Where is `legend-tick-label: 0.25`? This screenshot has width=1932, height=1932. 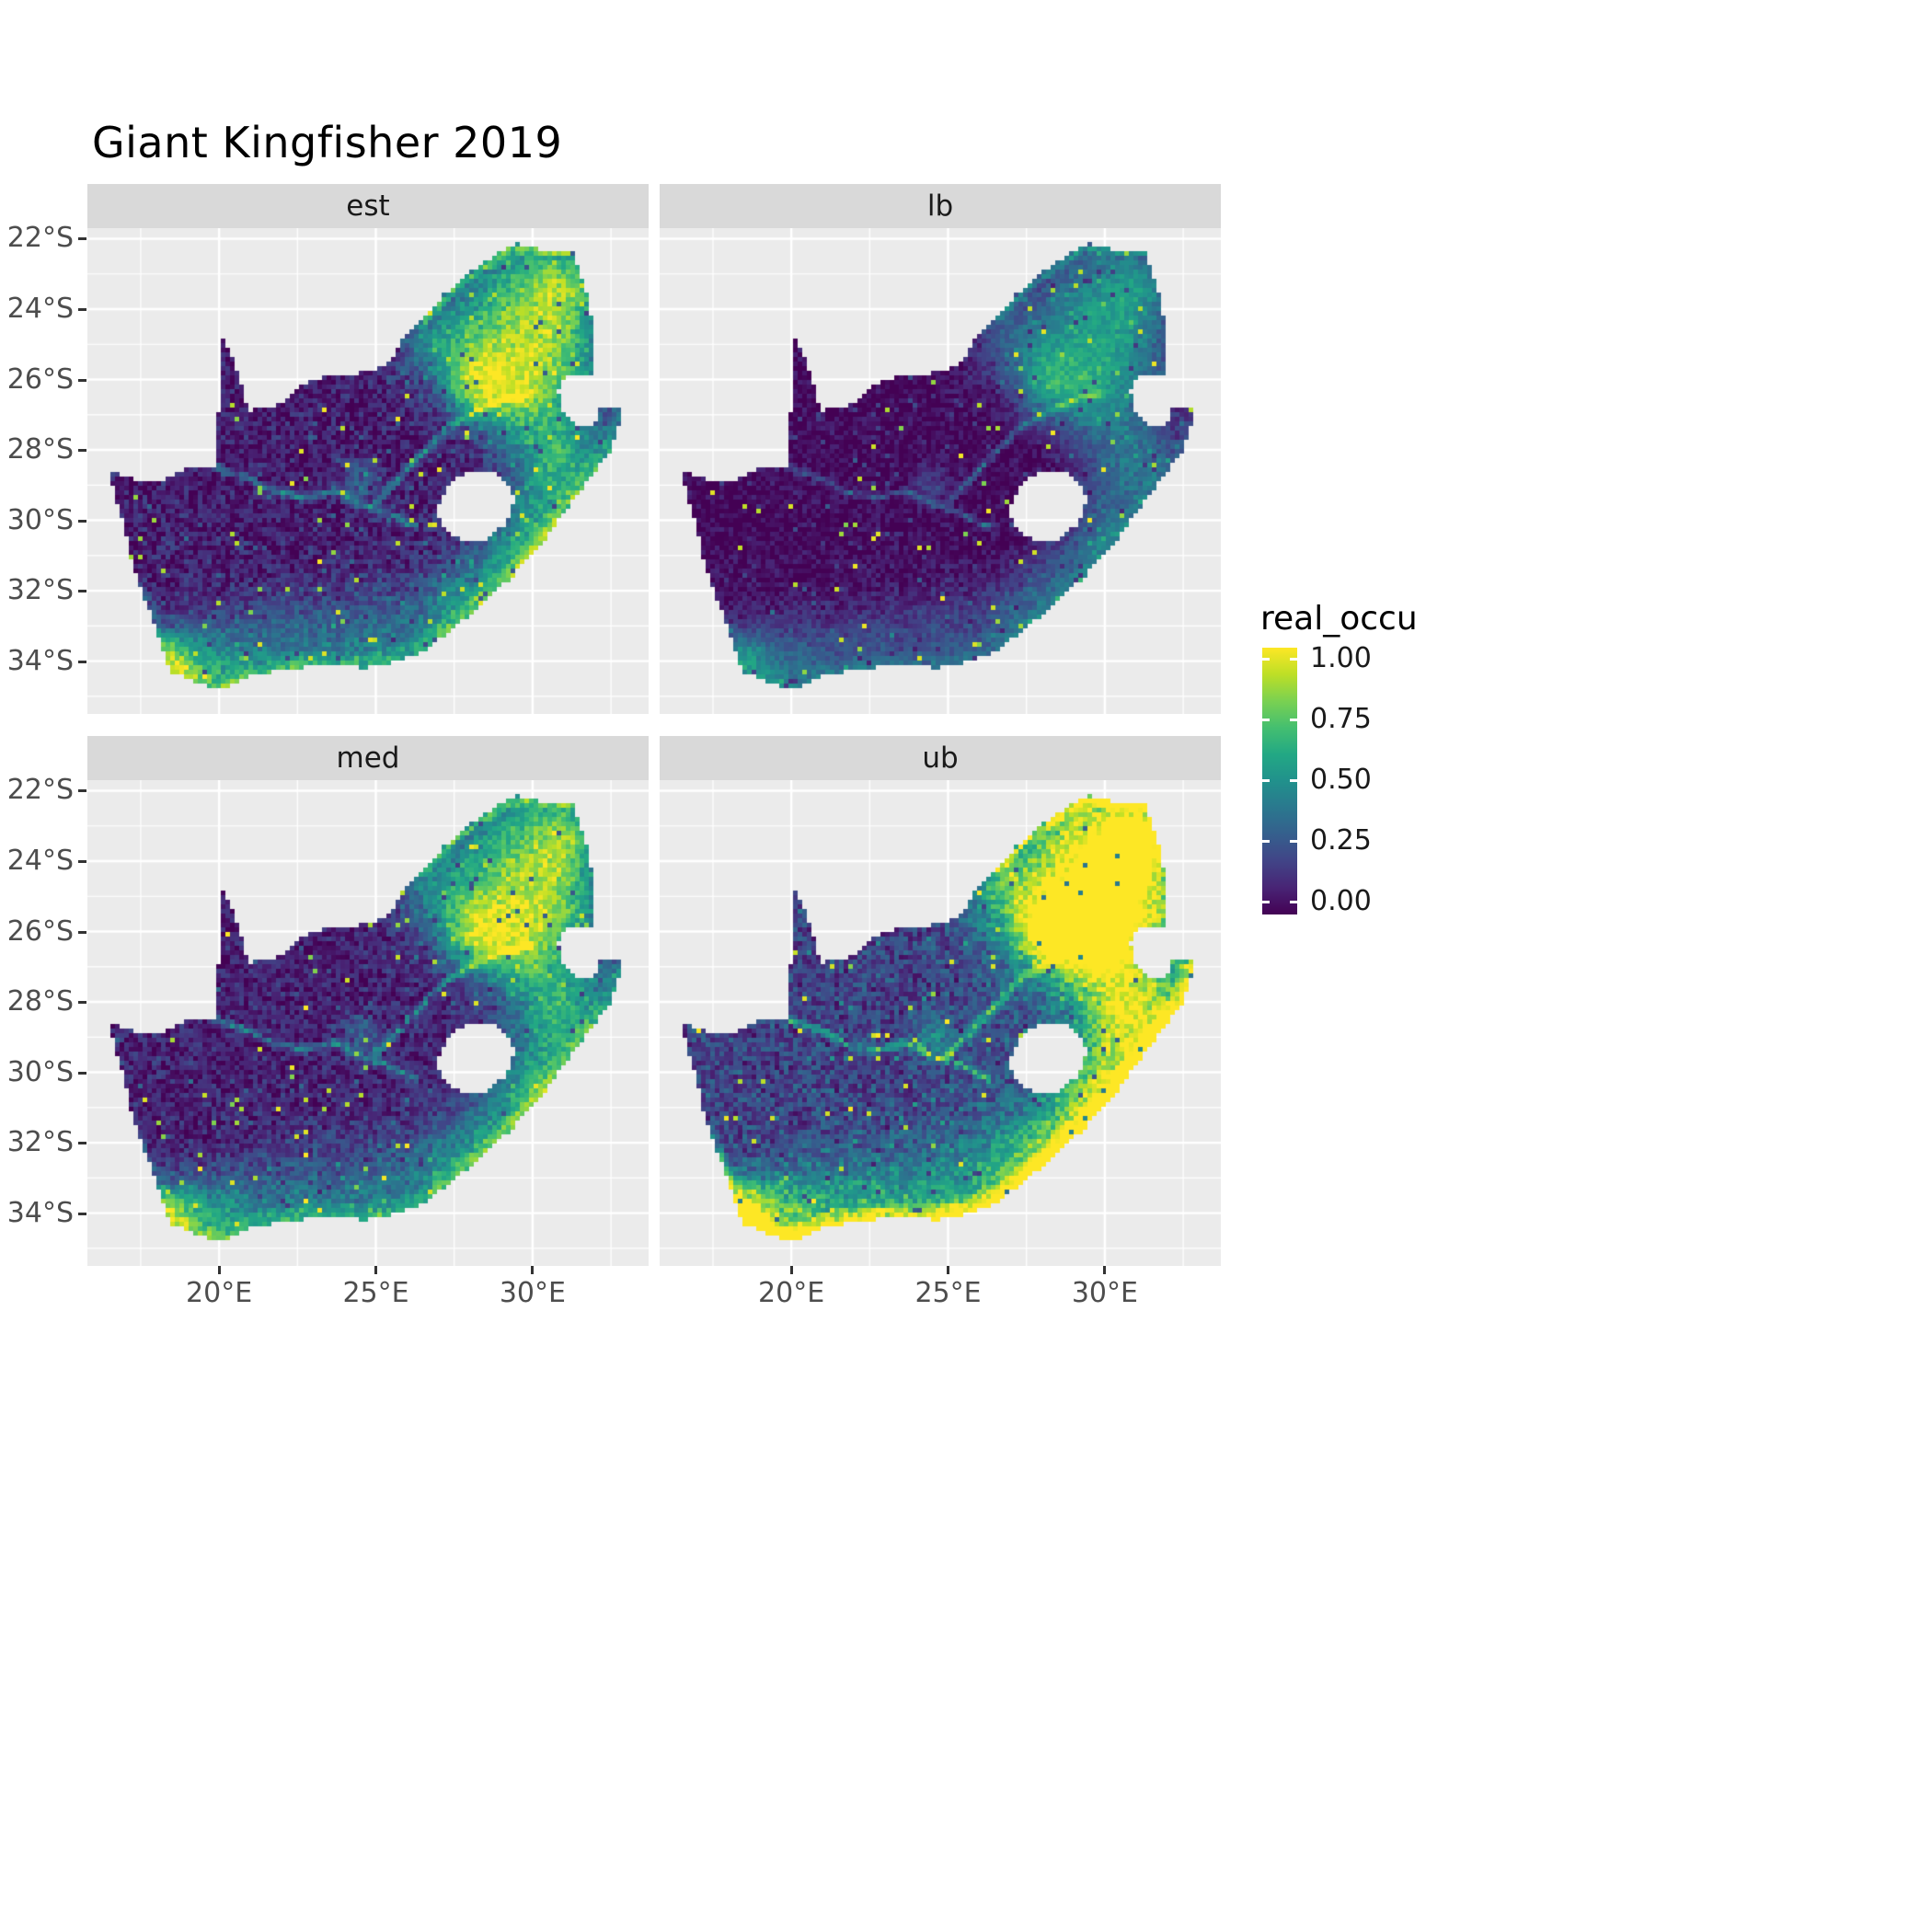 legend-tick-label: 0.25 is located at coordinates (1341, 840).